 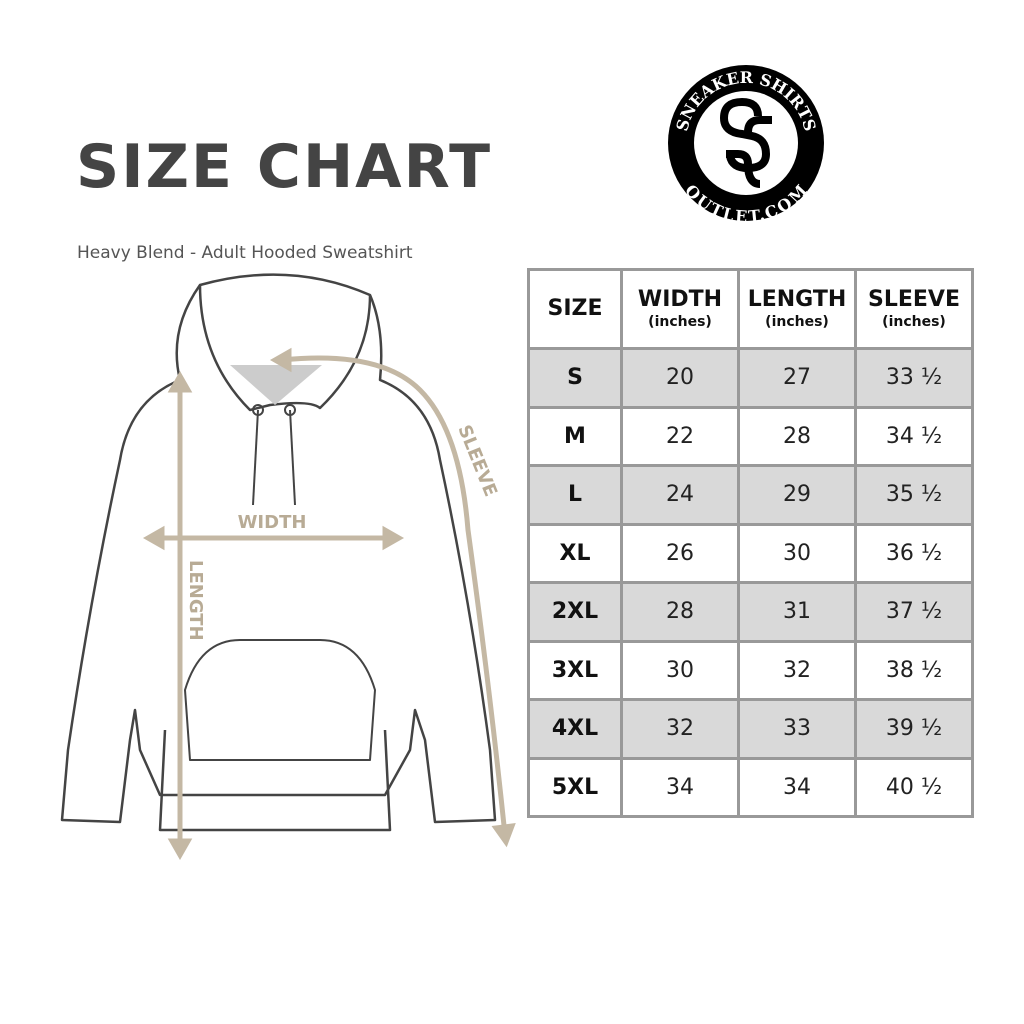 I want to click on width-cell: 22, so click(x=680, y=436).